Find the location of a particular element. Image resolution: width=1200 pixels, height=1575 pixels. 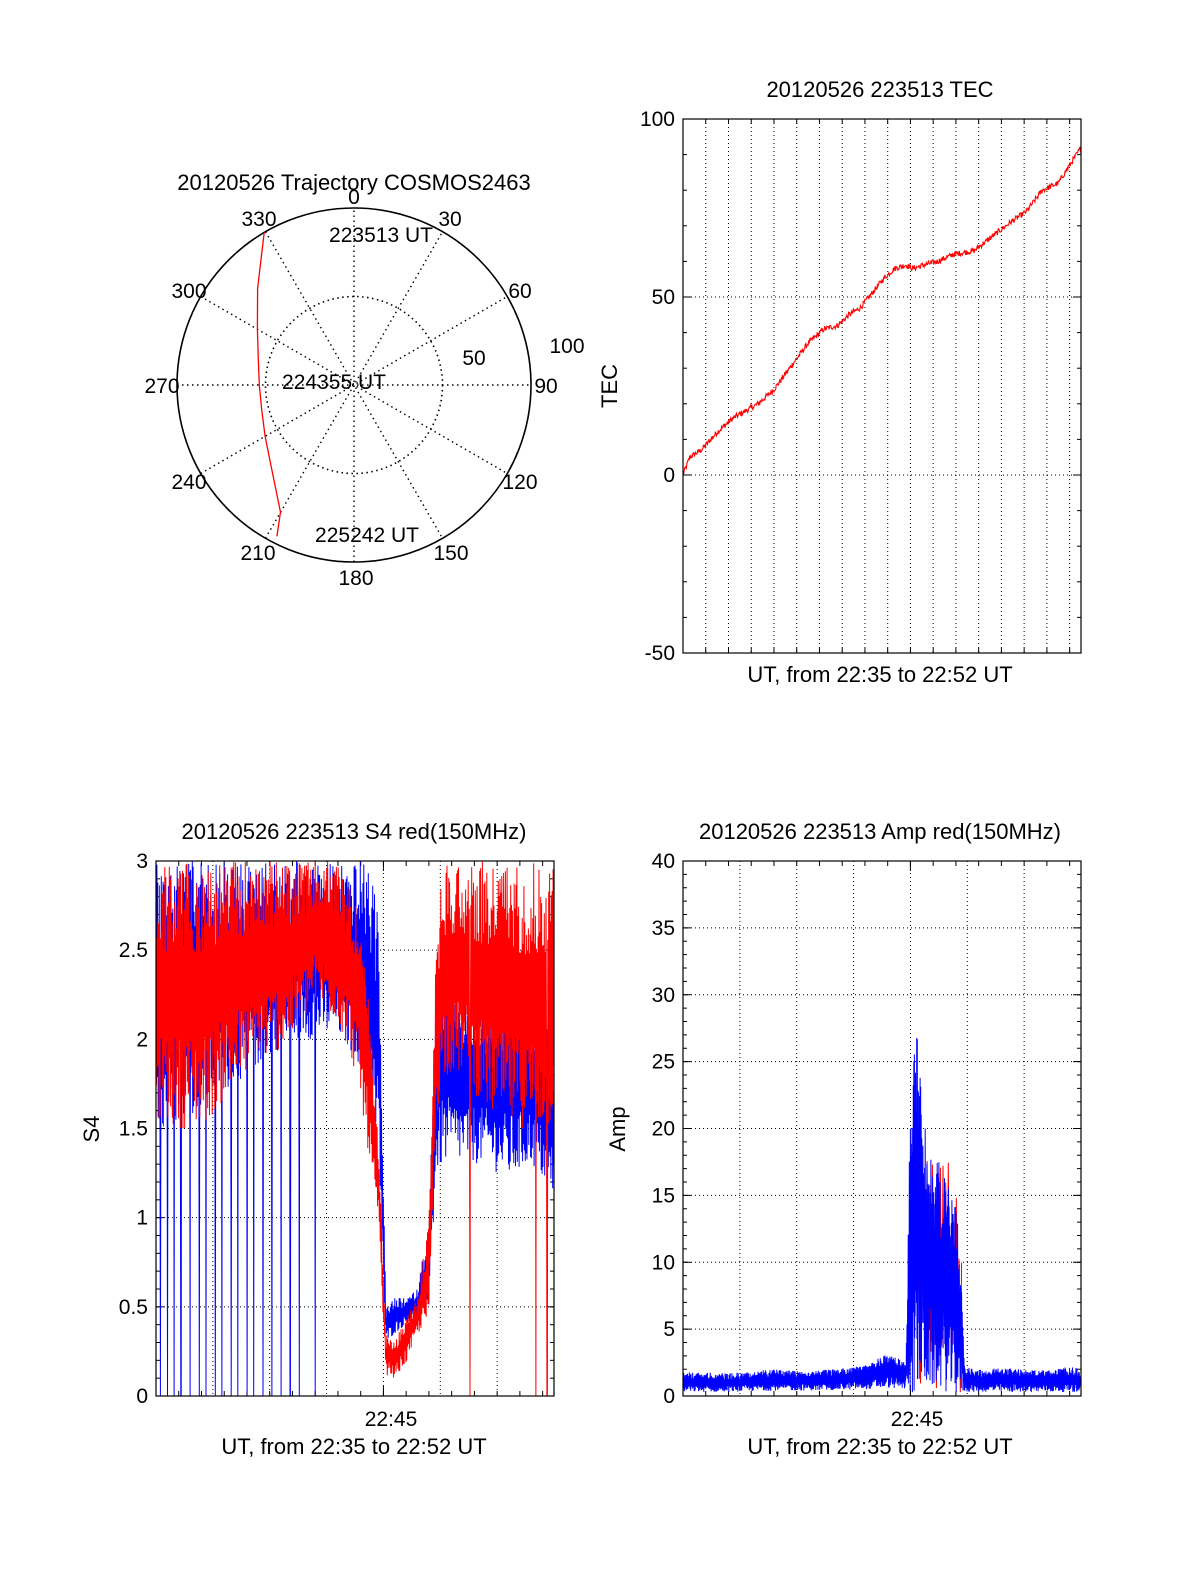

polar-azimuth-labels: 0 30 60 90 120 150 180 210 240 270 300 330 is located at coordinates (350, 388).